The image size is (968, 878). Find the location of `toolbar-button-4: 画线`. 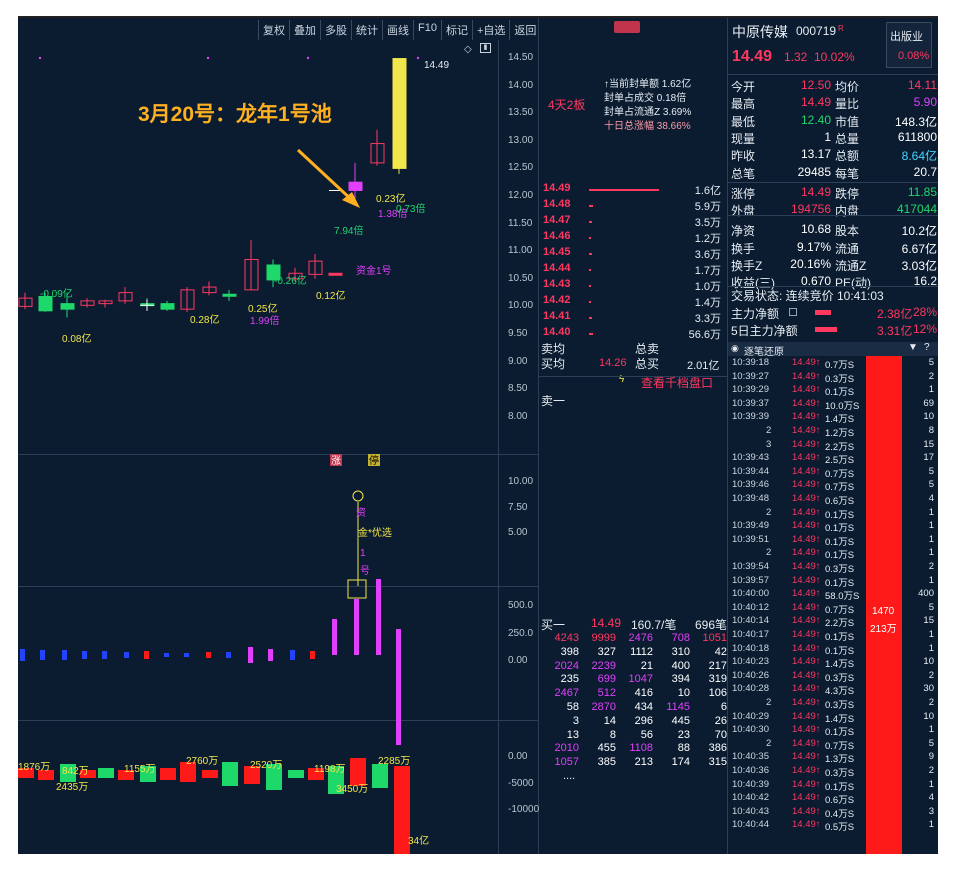

toolbar-button-4: 画线 is located at coordinates (397, 30).